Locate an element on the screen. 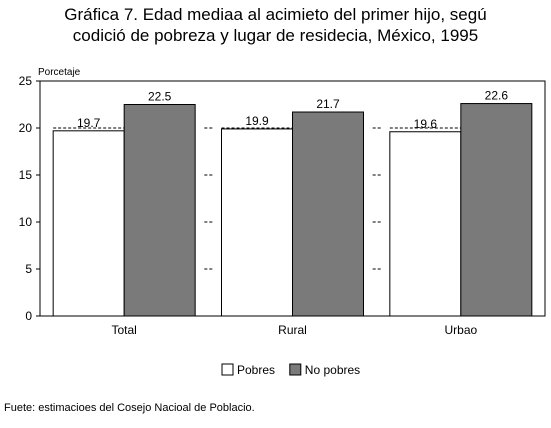 Image resolution: width=551 pixels, height=428 pixels. y-tick-label: 10 is located at coordinates (26, 222).